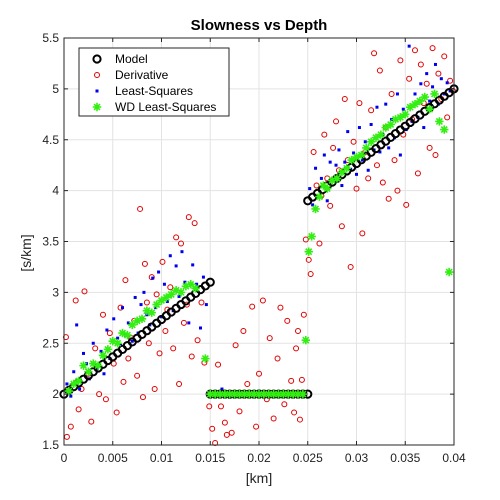 The width and height of the screenshot is (500, 500). I want to click on legend-label-model: Model, so click(131, 59).